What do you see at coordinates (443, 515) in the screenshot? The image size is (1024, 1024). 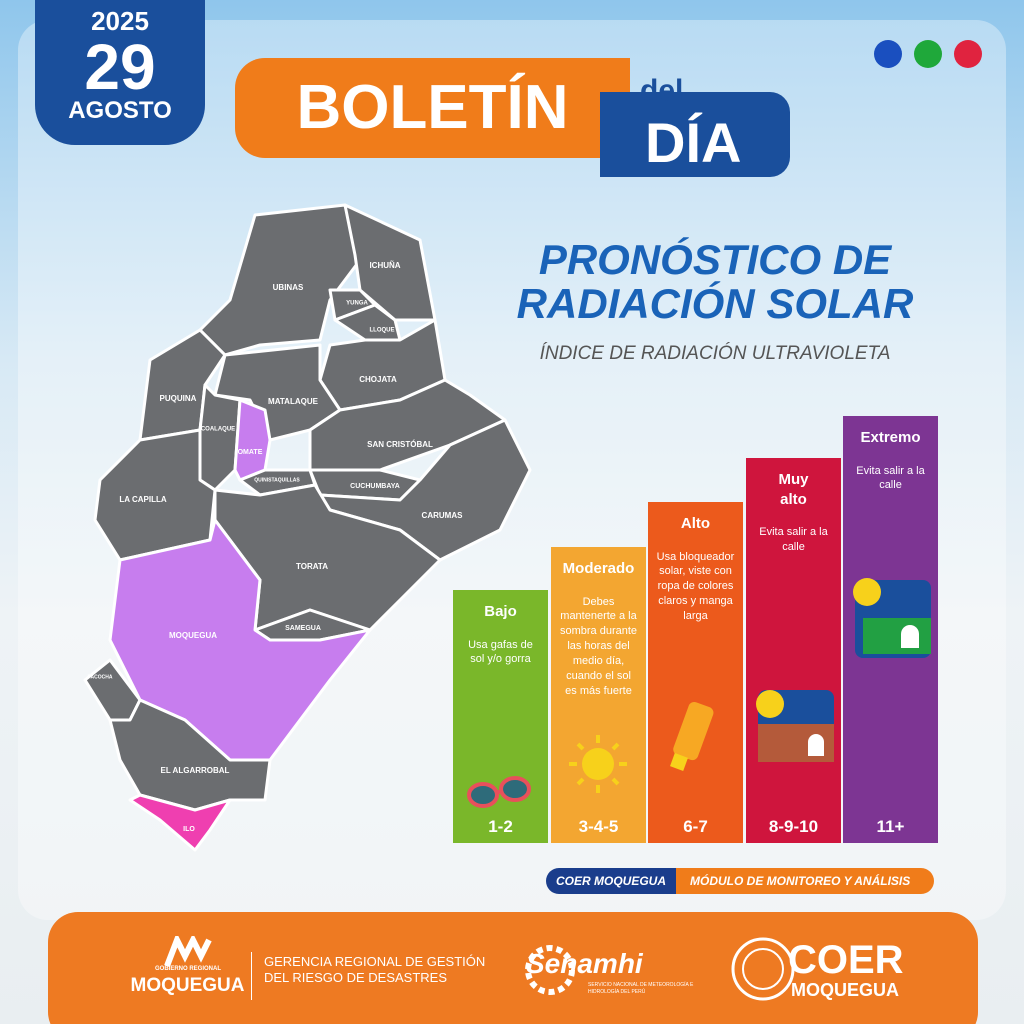 I see `district-label: CARUMAS` at bounding box center [443, 515].